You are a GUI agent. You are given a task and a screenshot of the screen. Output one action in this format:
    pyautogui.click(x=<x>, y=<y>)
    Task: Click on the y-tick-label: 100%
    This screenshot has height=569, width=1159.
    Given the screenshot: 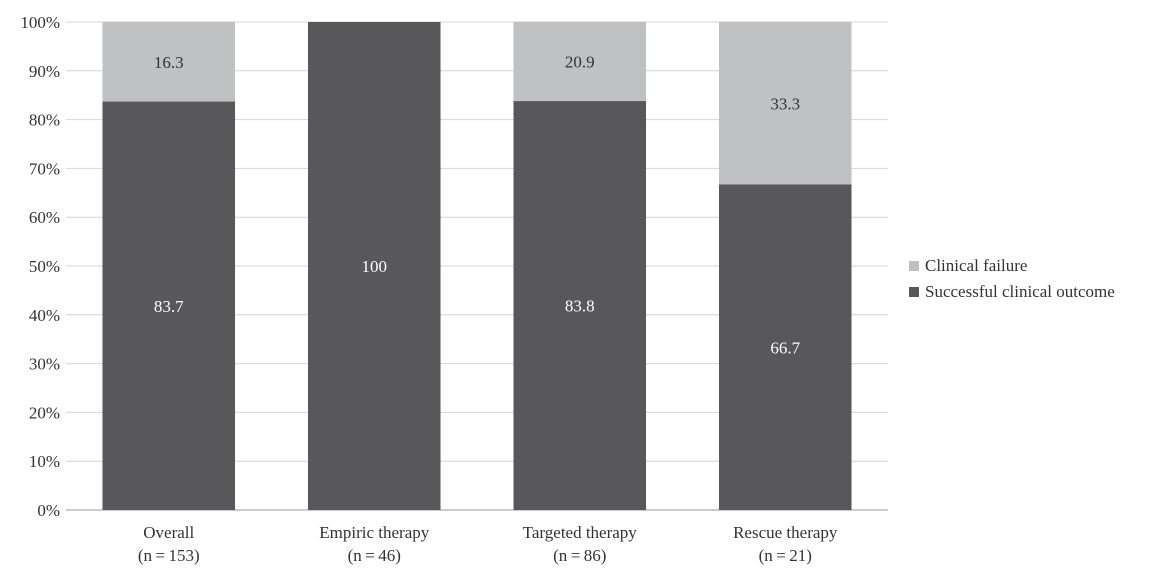 What is the action you would take?
    pyautogui.click(x=40, y=22)
    